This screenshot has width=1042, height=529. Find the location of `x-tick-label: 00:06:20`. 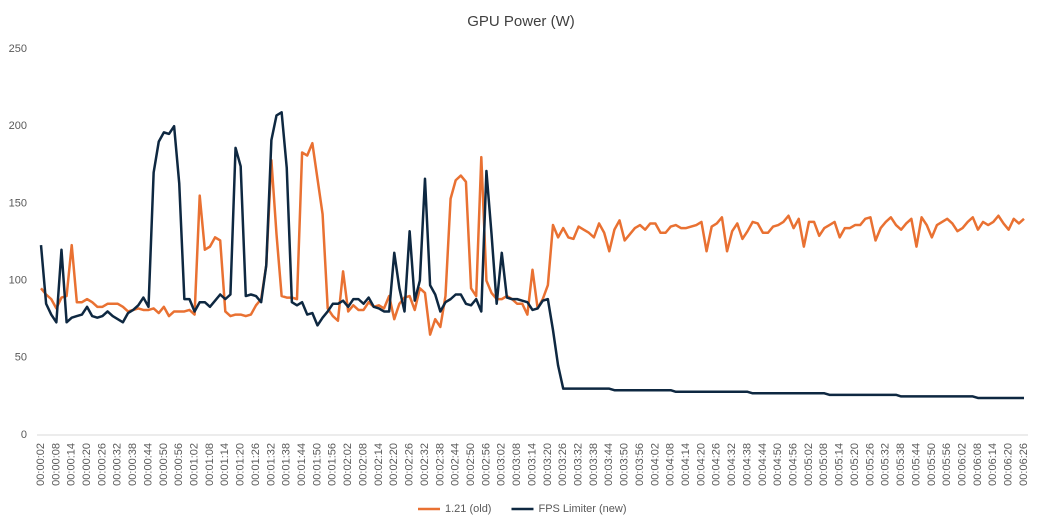

x-tick-label: 00:06:20 is located at coordinates (1009, 464).